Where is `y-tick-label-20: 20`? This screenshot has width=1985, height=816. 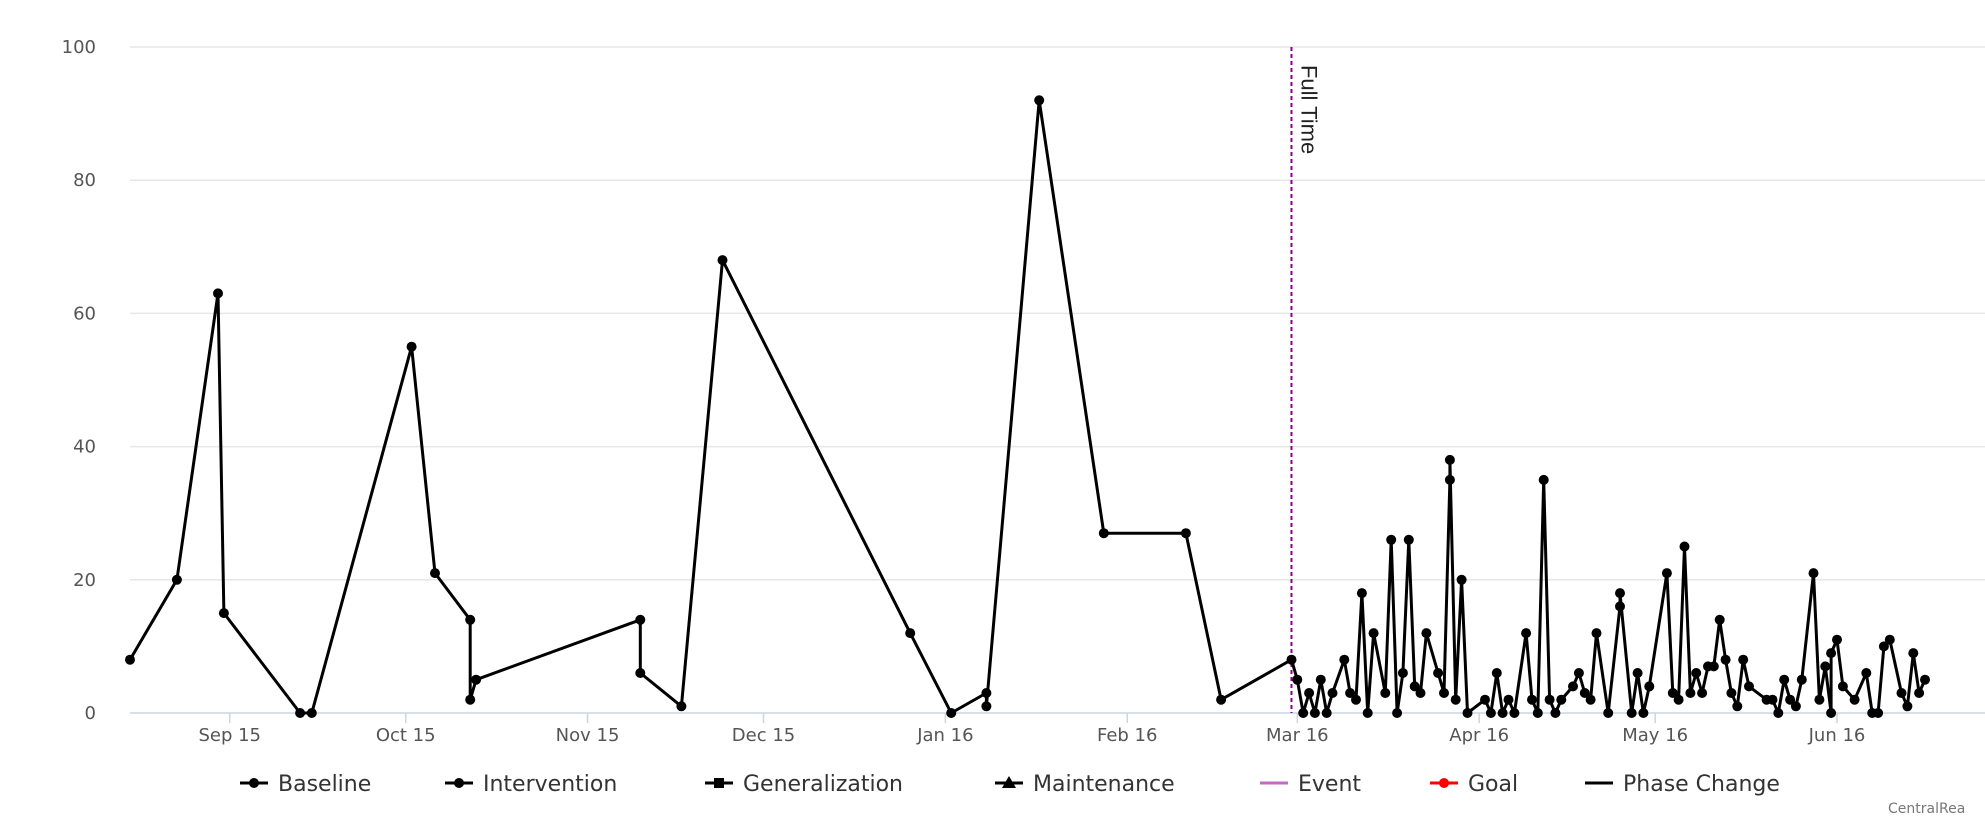 y-tick-label-20: 20 is located at coordinates (84, 580).